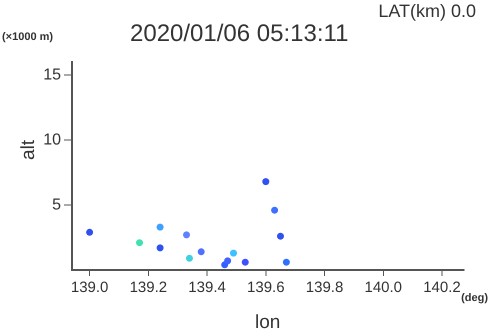 This screenshot has height=331, width=490. Describe the element at coordinates (267, 321) in the screenshot. I see `x-axis-title: lon` at that location.